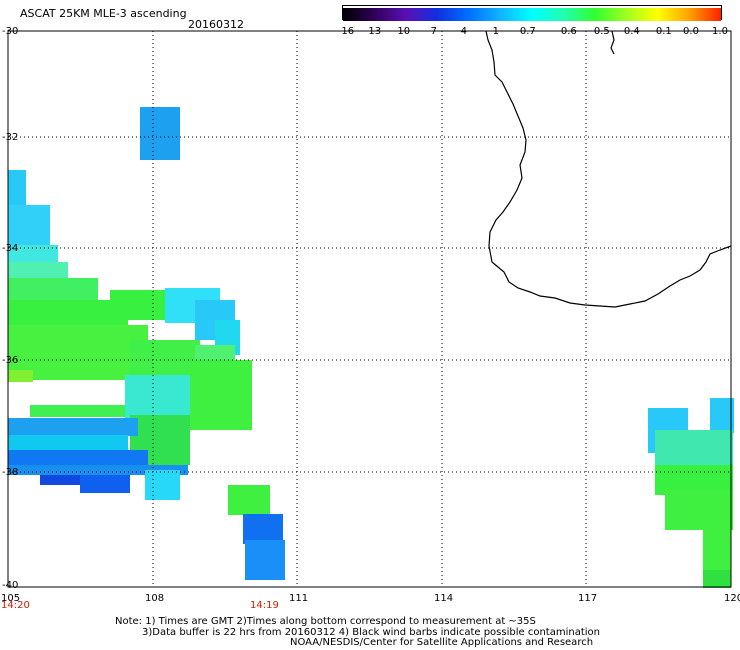  I want to click on longitude-label: 120, so click(732, 598).